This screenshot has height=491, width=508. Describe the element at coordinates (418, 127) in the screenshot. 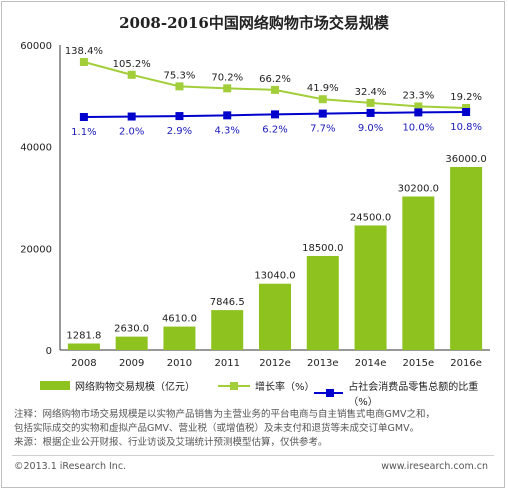

I see `retail-share-label: 10.0%` at that location.